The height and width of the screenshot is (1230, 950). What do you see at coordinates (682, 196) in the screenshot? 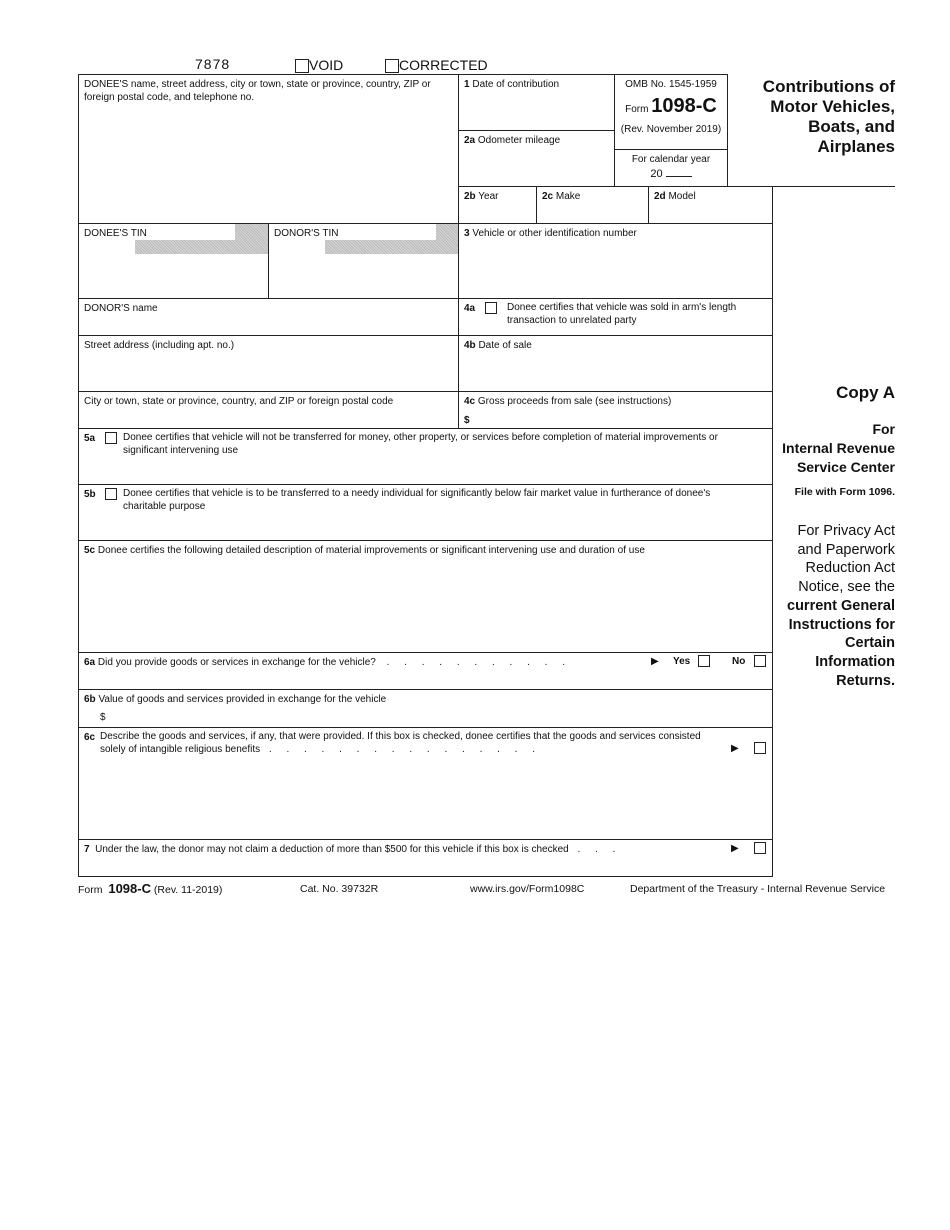
I see `box-label: Model` at bounding box center [682, 196].